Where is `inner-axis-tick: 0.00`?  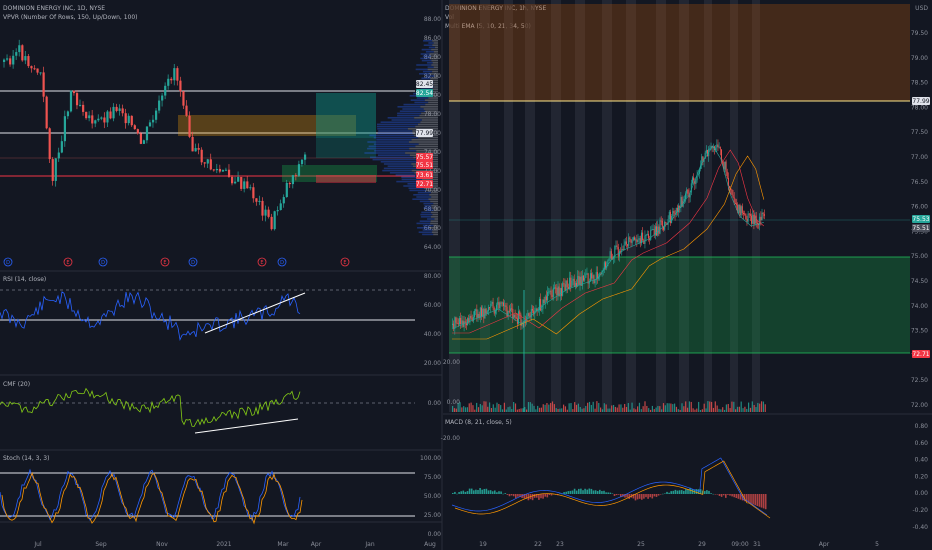
inner-axis-tick: 0.00 is located at coordinates (454, 402).